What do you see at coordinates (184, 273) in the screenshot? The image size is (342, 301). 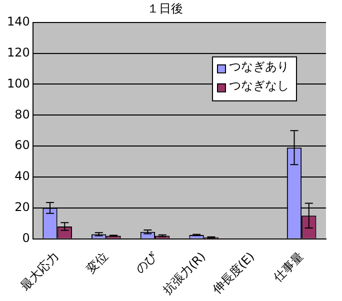 I see `x-tick-label: 抗張力(R)` at bounding box center [184, 273].